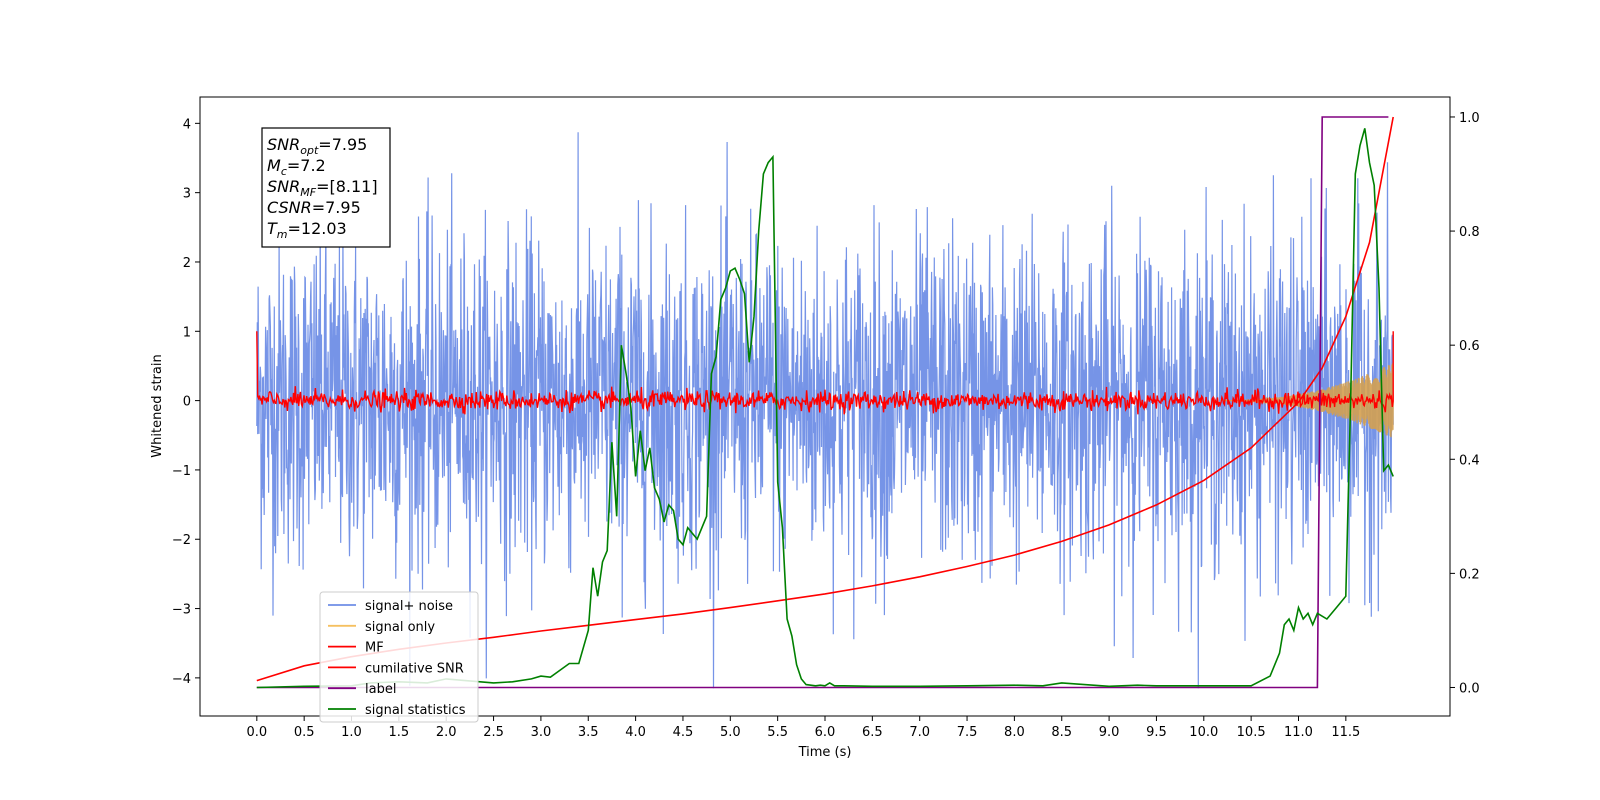 The height and width of the screenshot is (800, 1600). Describe the element at coordinates (683, 732) in the screenshot. I see `x-tick-label: 4.5` at that location.